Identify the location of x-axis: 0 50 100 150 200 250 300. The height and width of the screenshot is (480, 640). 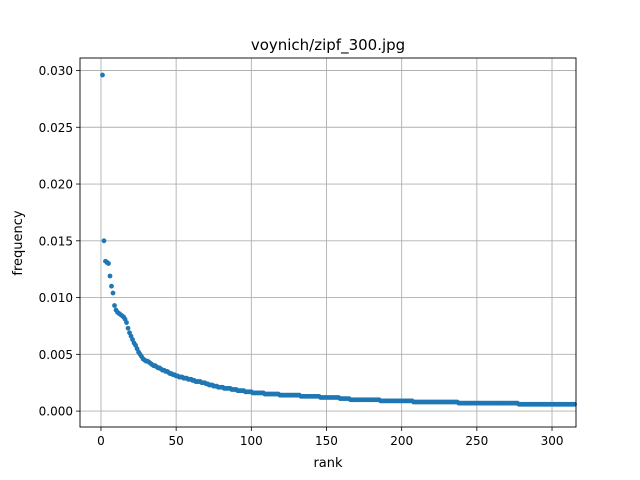
(330, 437).